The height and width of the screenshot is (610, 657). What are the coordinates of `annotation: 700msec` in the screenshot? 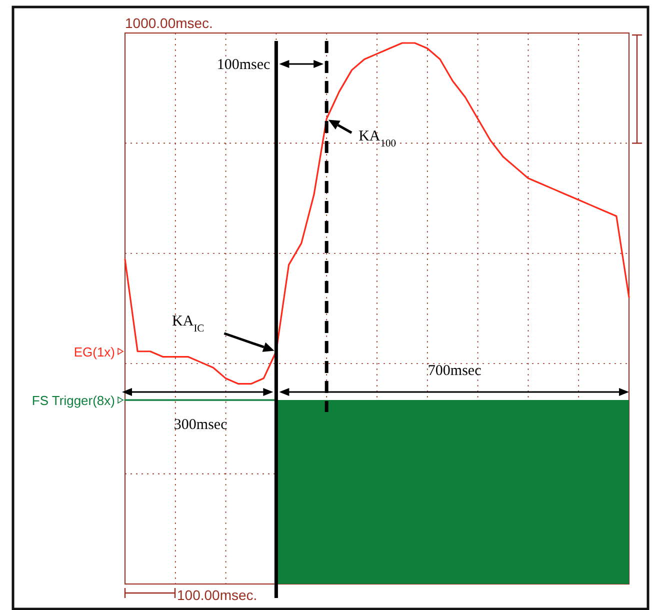 It's located at (455, 371).